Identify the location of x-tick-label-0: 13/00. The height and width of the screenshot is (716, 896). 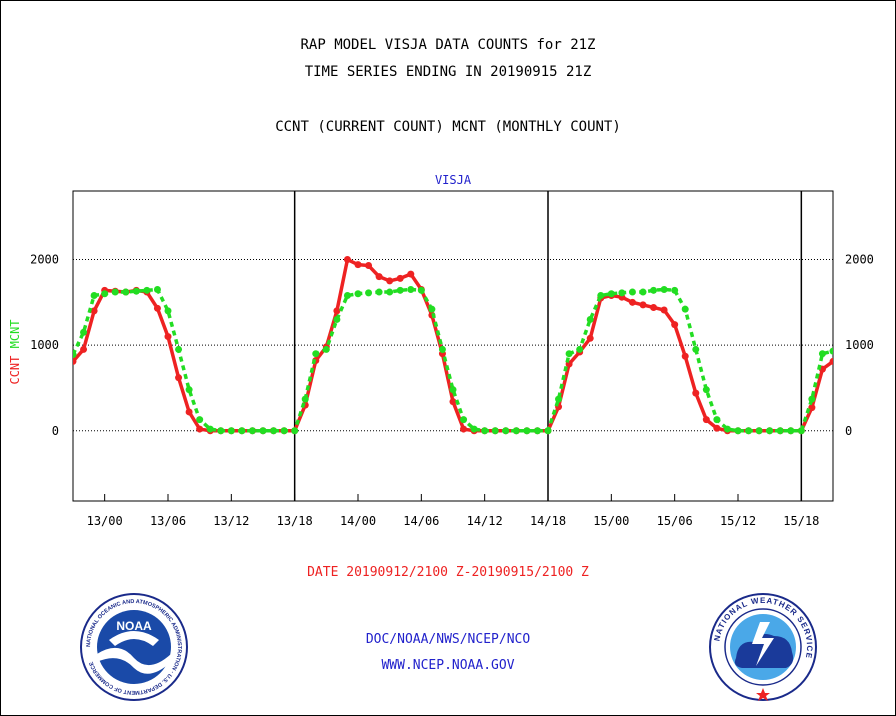
(105, 521).